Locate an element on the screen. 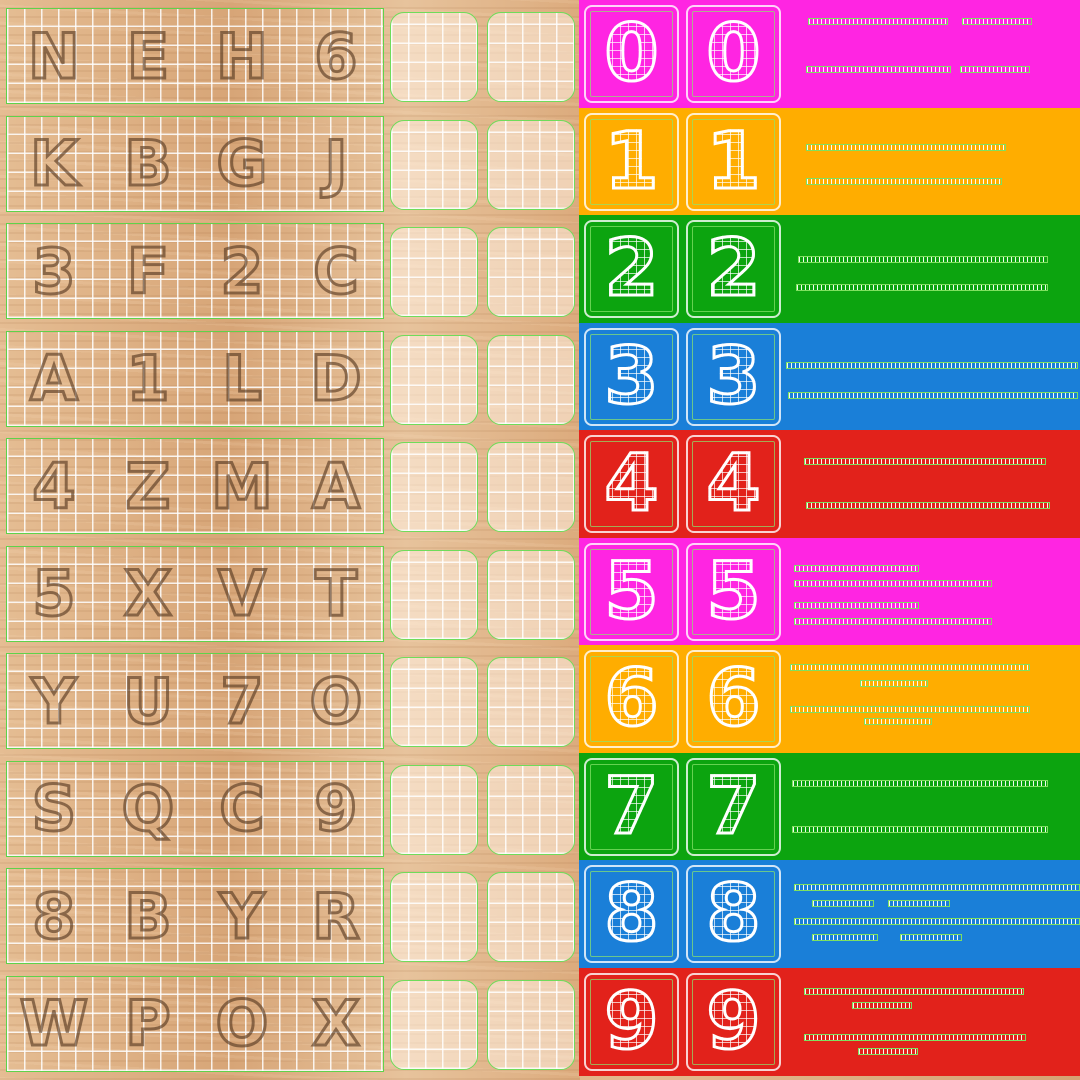  engraved-letter: H is located at coordinates (242, 56).